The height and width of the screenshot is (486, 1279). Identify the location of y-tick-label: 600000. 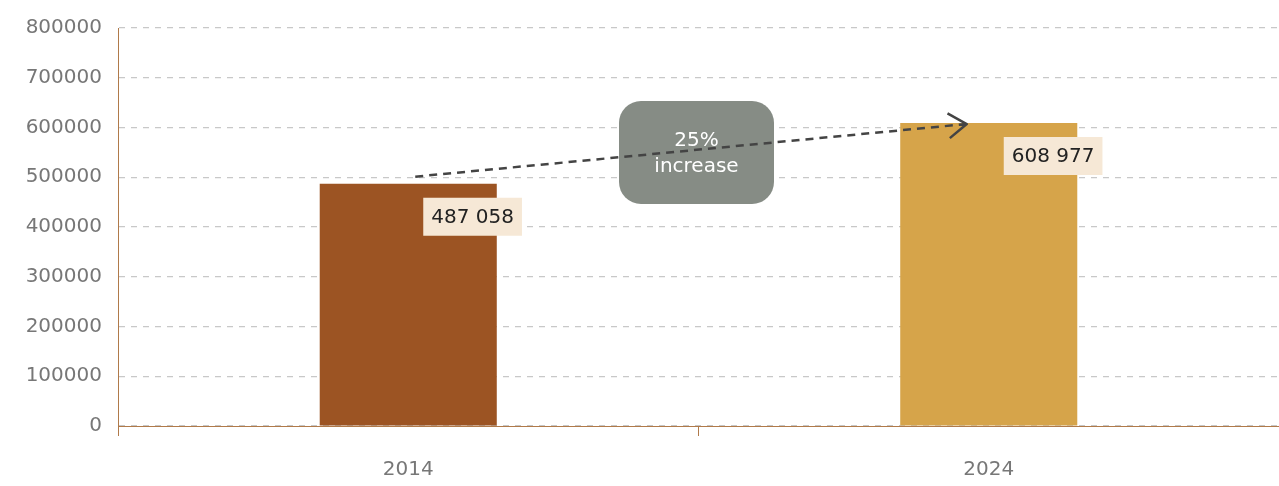
(63, 125).